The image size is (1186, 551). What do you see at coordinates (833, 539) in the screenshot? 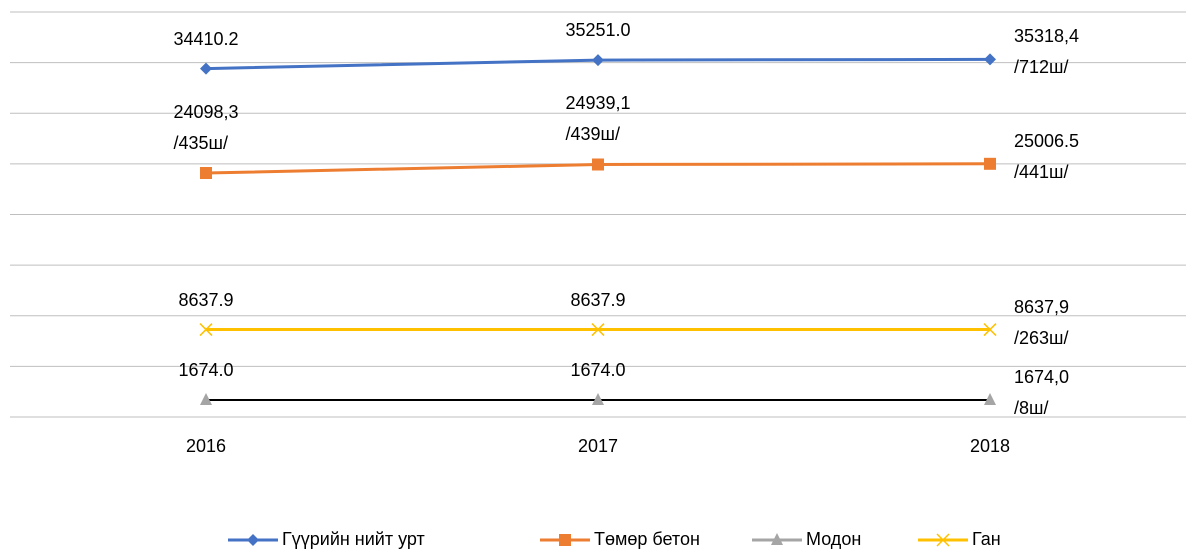
I see `legend-label: Модон` at bounding box center [833, 539].